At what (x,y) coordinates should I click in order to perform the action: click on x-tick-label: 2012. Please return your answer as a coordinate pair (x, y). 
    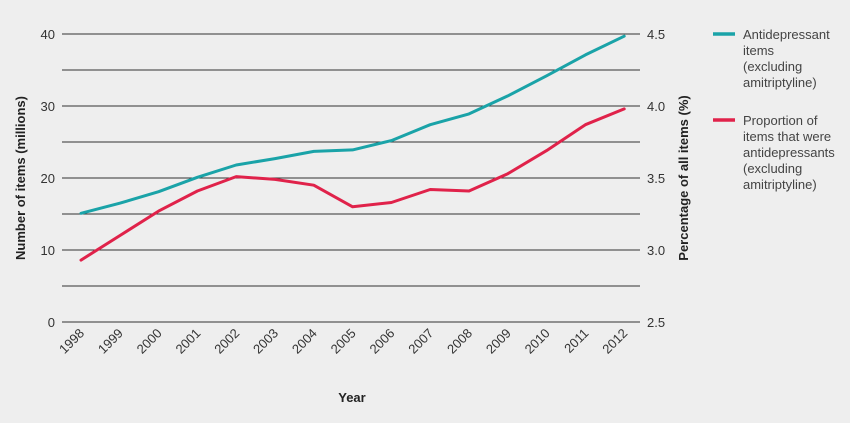
    Looking at the image, I should click on (614, 341).